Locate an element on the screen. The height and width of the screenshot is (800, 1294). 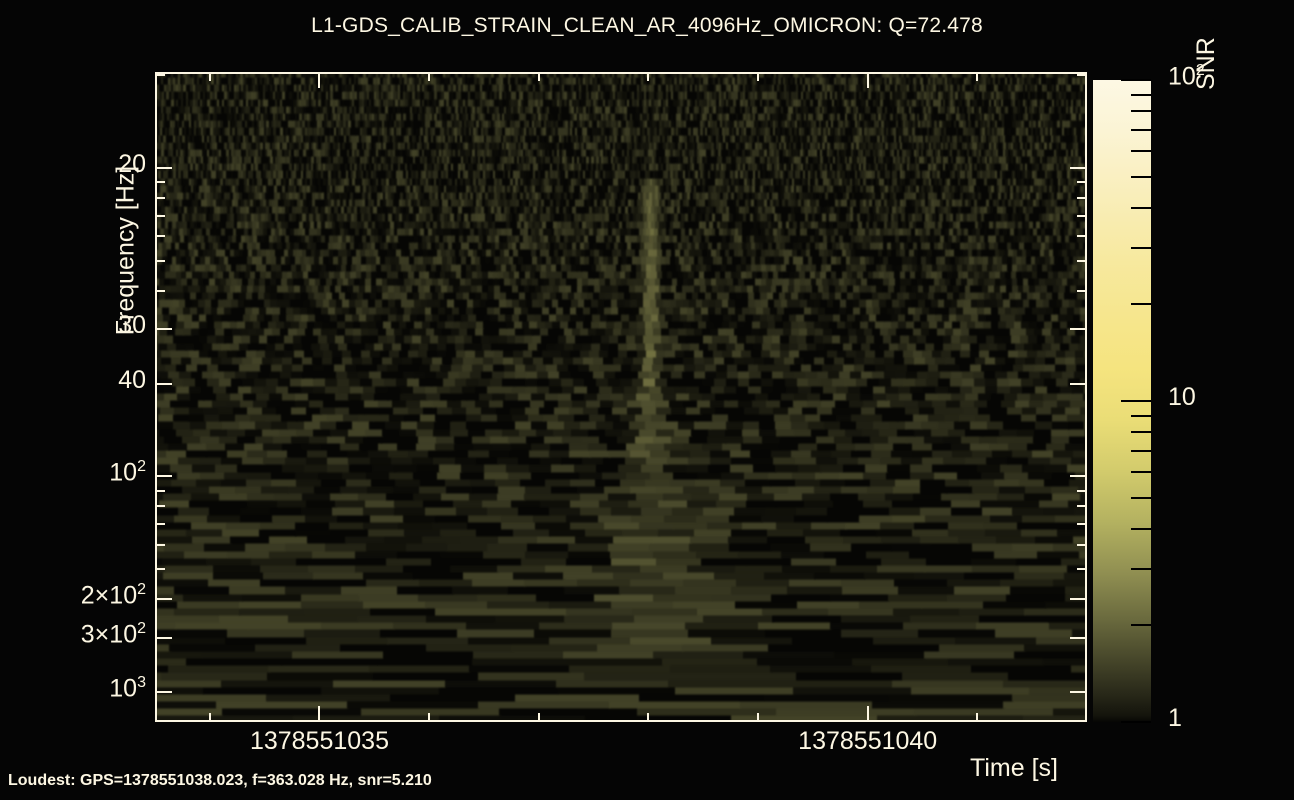
colorbar-title: SNR is located at coordinates (1206, 63).